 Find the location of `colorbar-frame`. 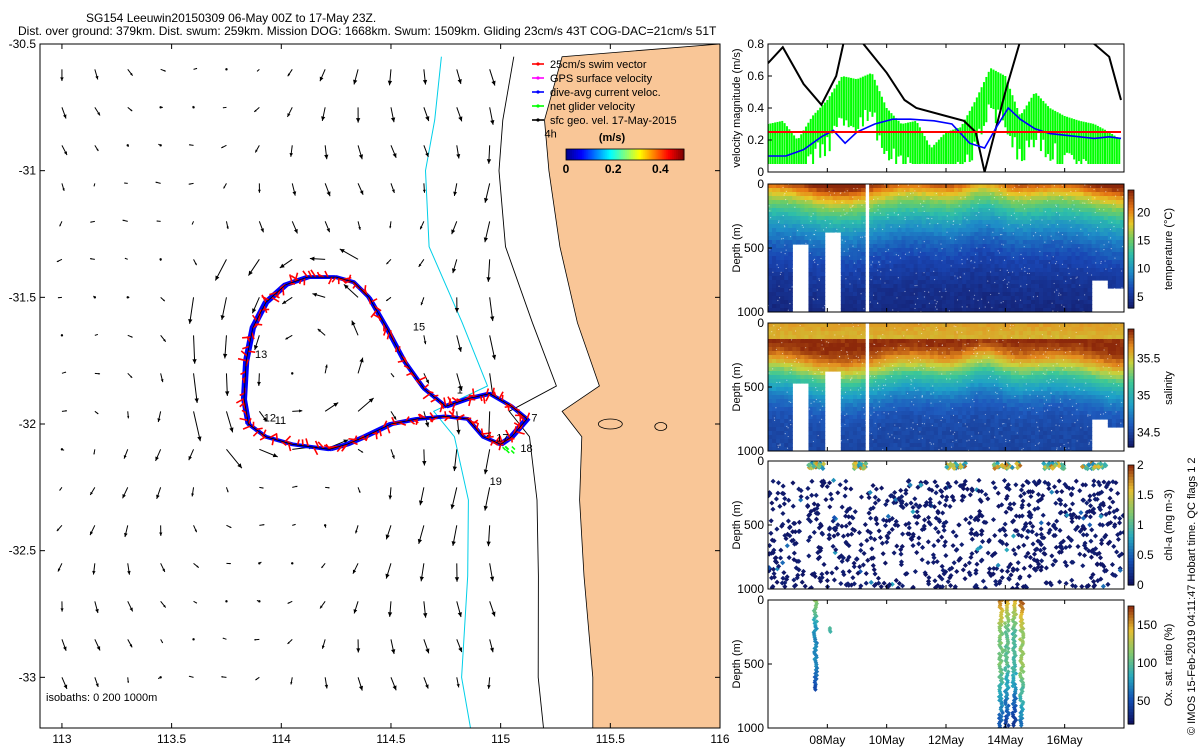

colorbar-frame is located at coordinates (625, 154).